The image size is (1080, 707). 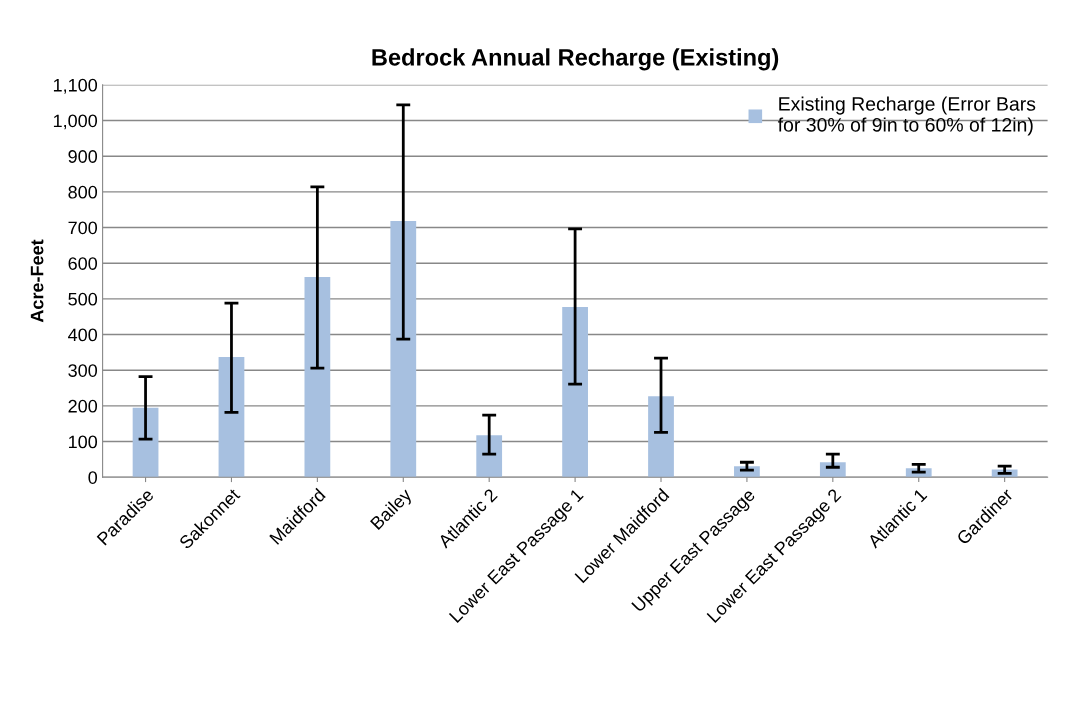 What do you see at coordinates (93, 477) in the screenshot?
I see `y-tick-label: 0` at bounding box center [93, 477].